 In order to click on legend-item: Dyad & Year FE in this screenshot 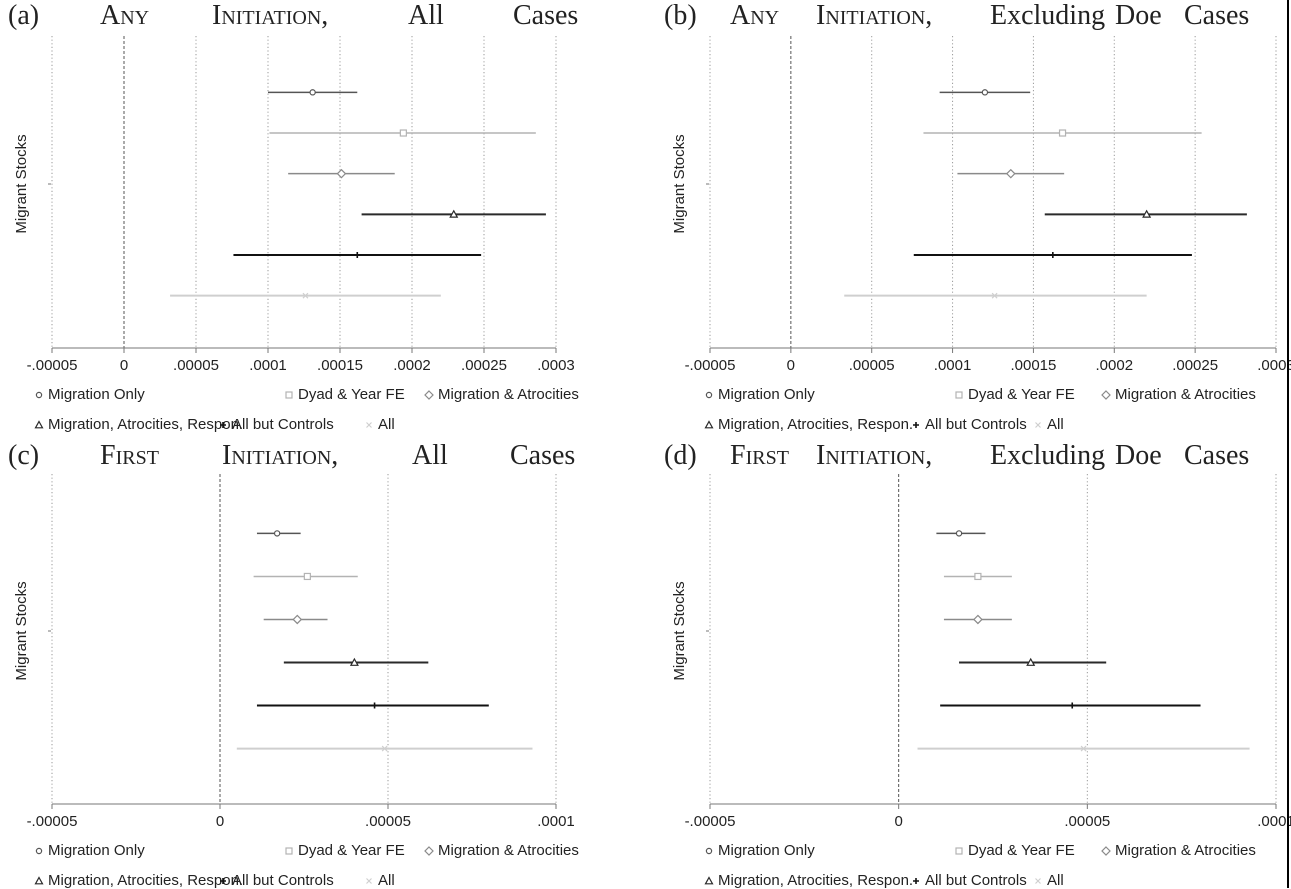, I will do `click(344, 850)`.